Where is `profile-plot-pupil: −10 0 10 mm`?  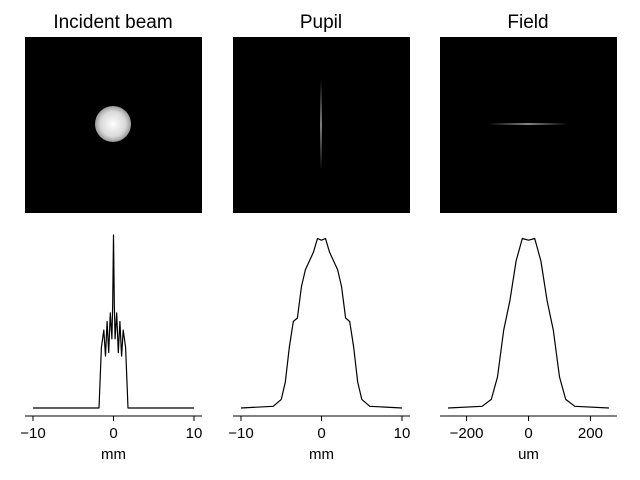
profile-plot-pupil: −10 0 10 mm is located at coordinates (319, 350).